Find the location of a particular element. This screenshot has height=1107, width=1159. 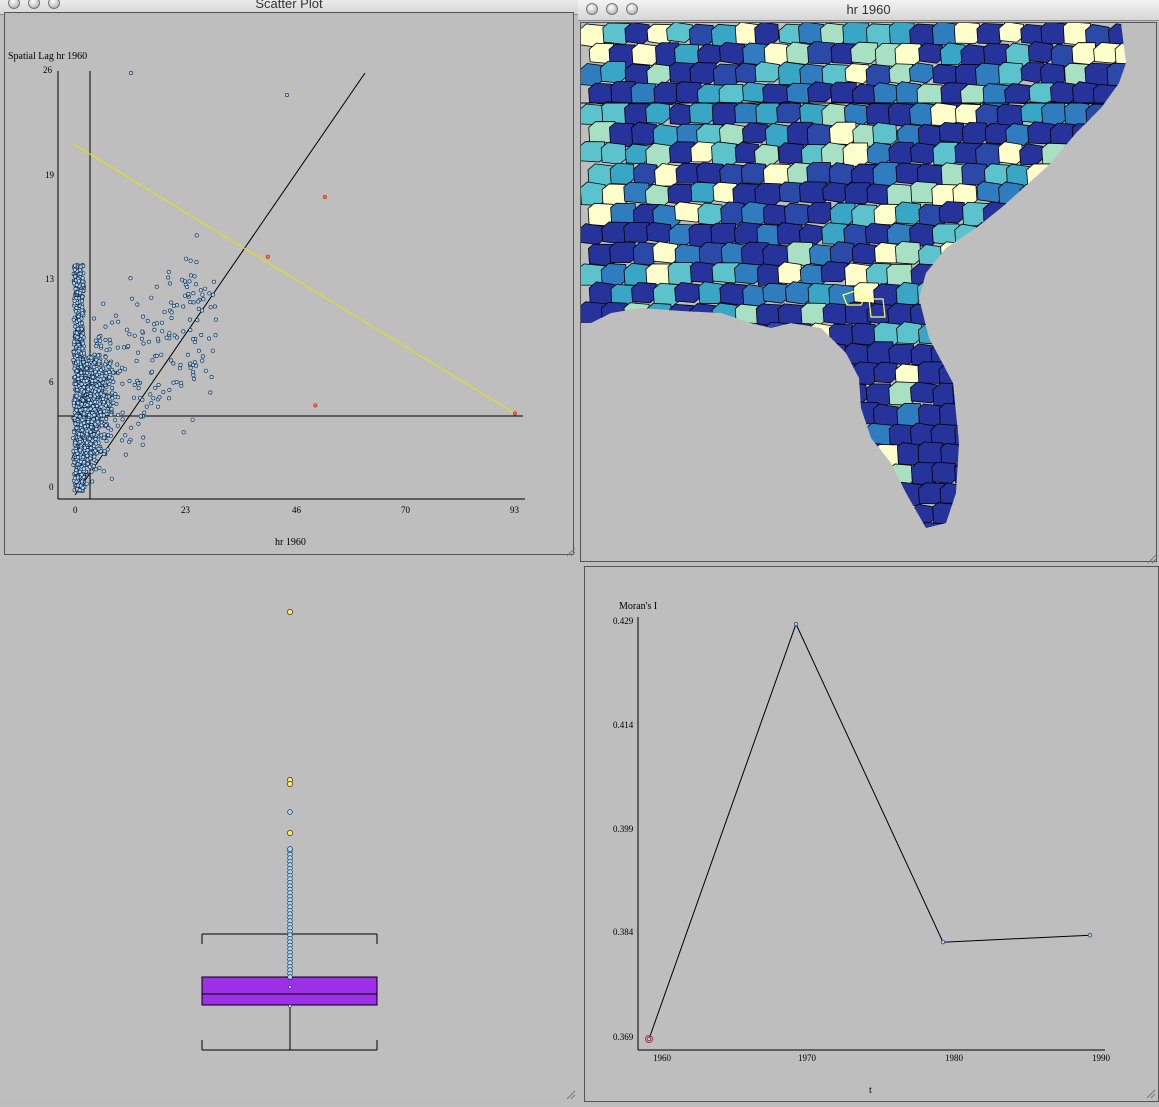

box-highlight-point is located at coordinates (290, 784).